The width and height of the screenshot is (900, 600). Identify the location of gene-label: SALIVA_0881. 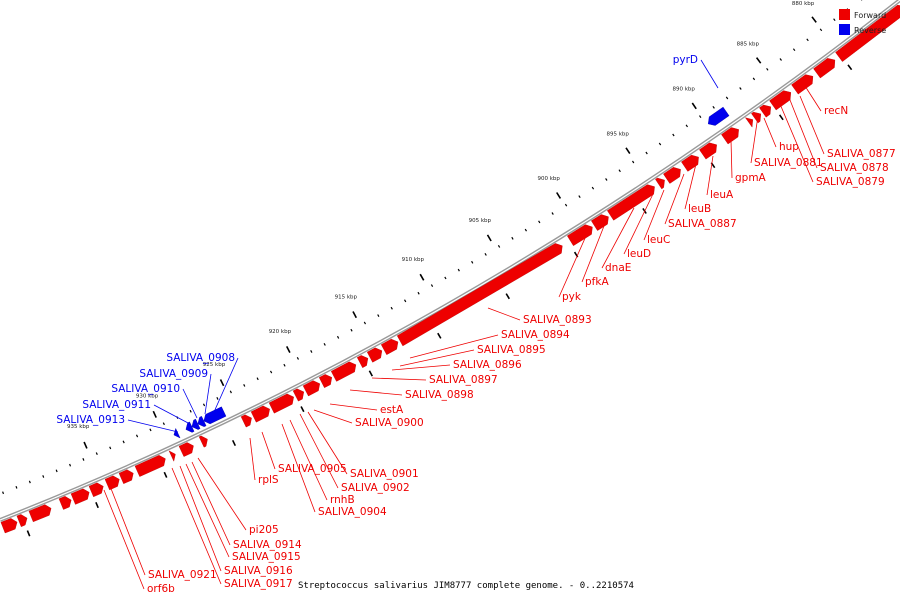
(788, 163).